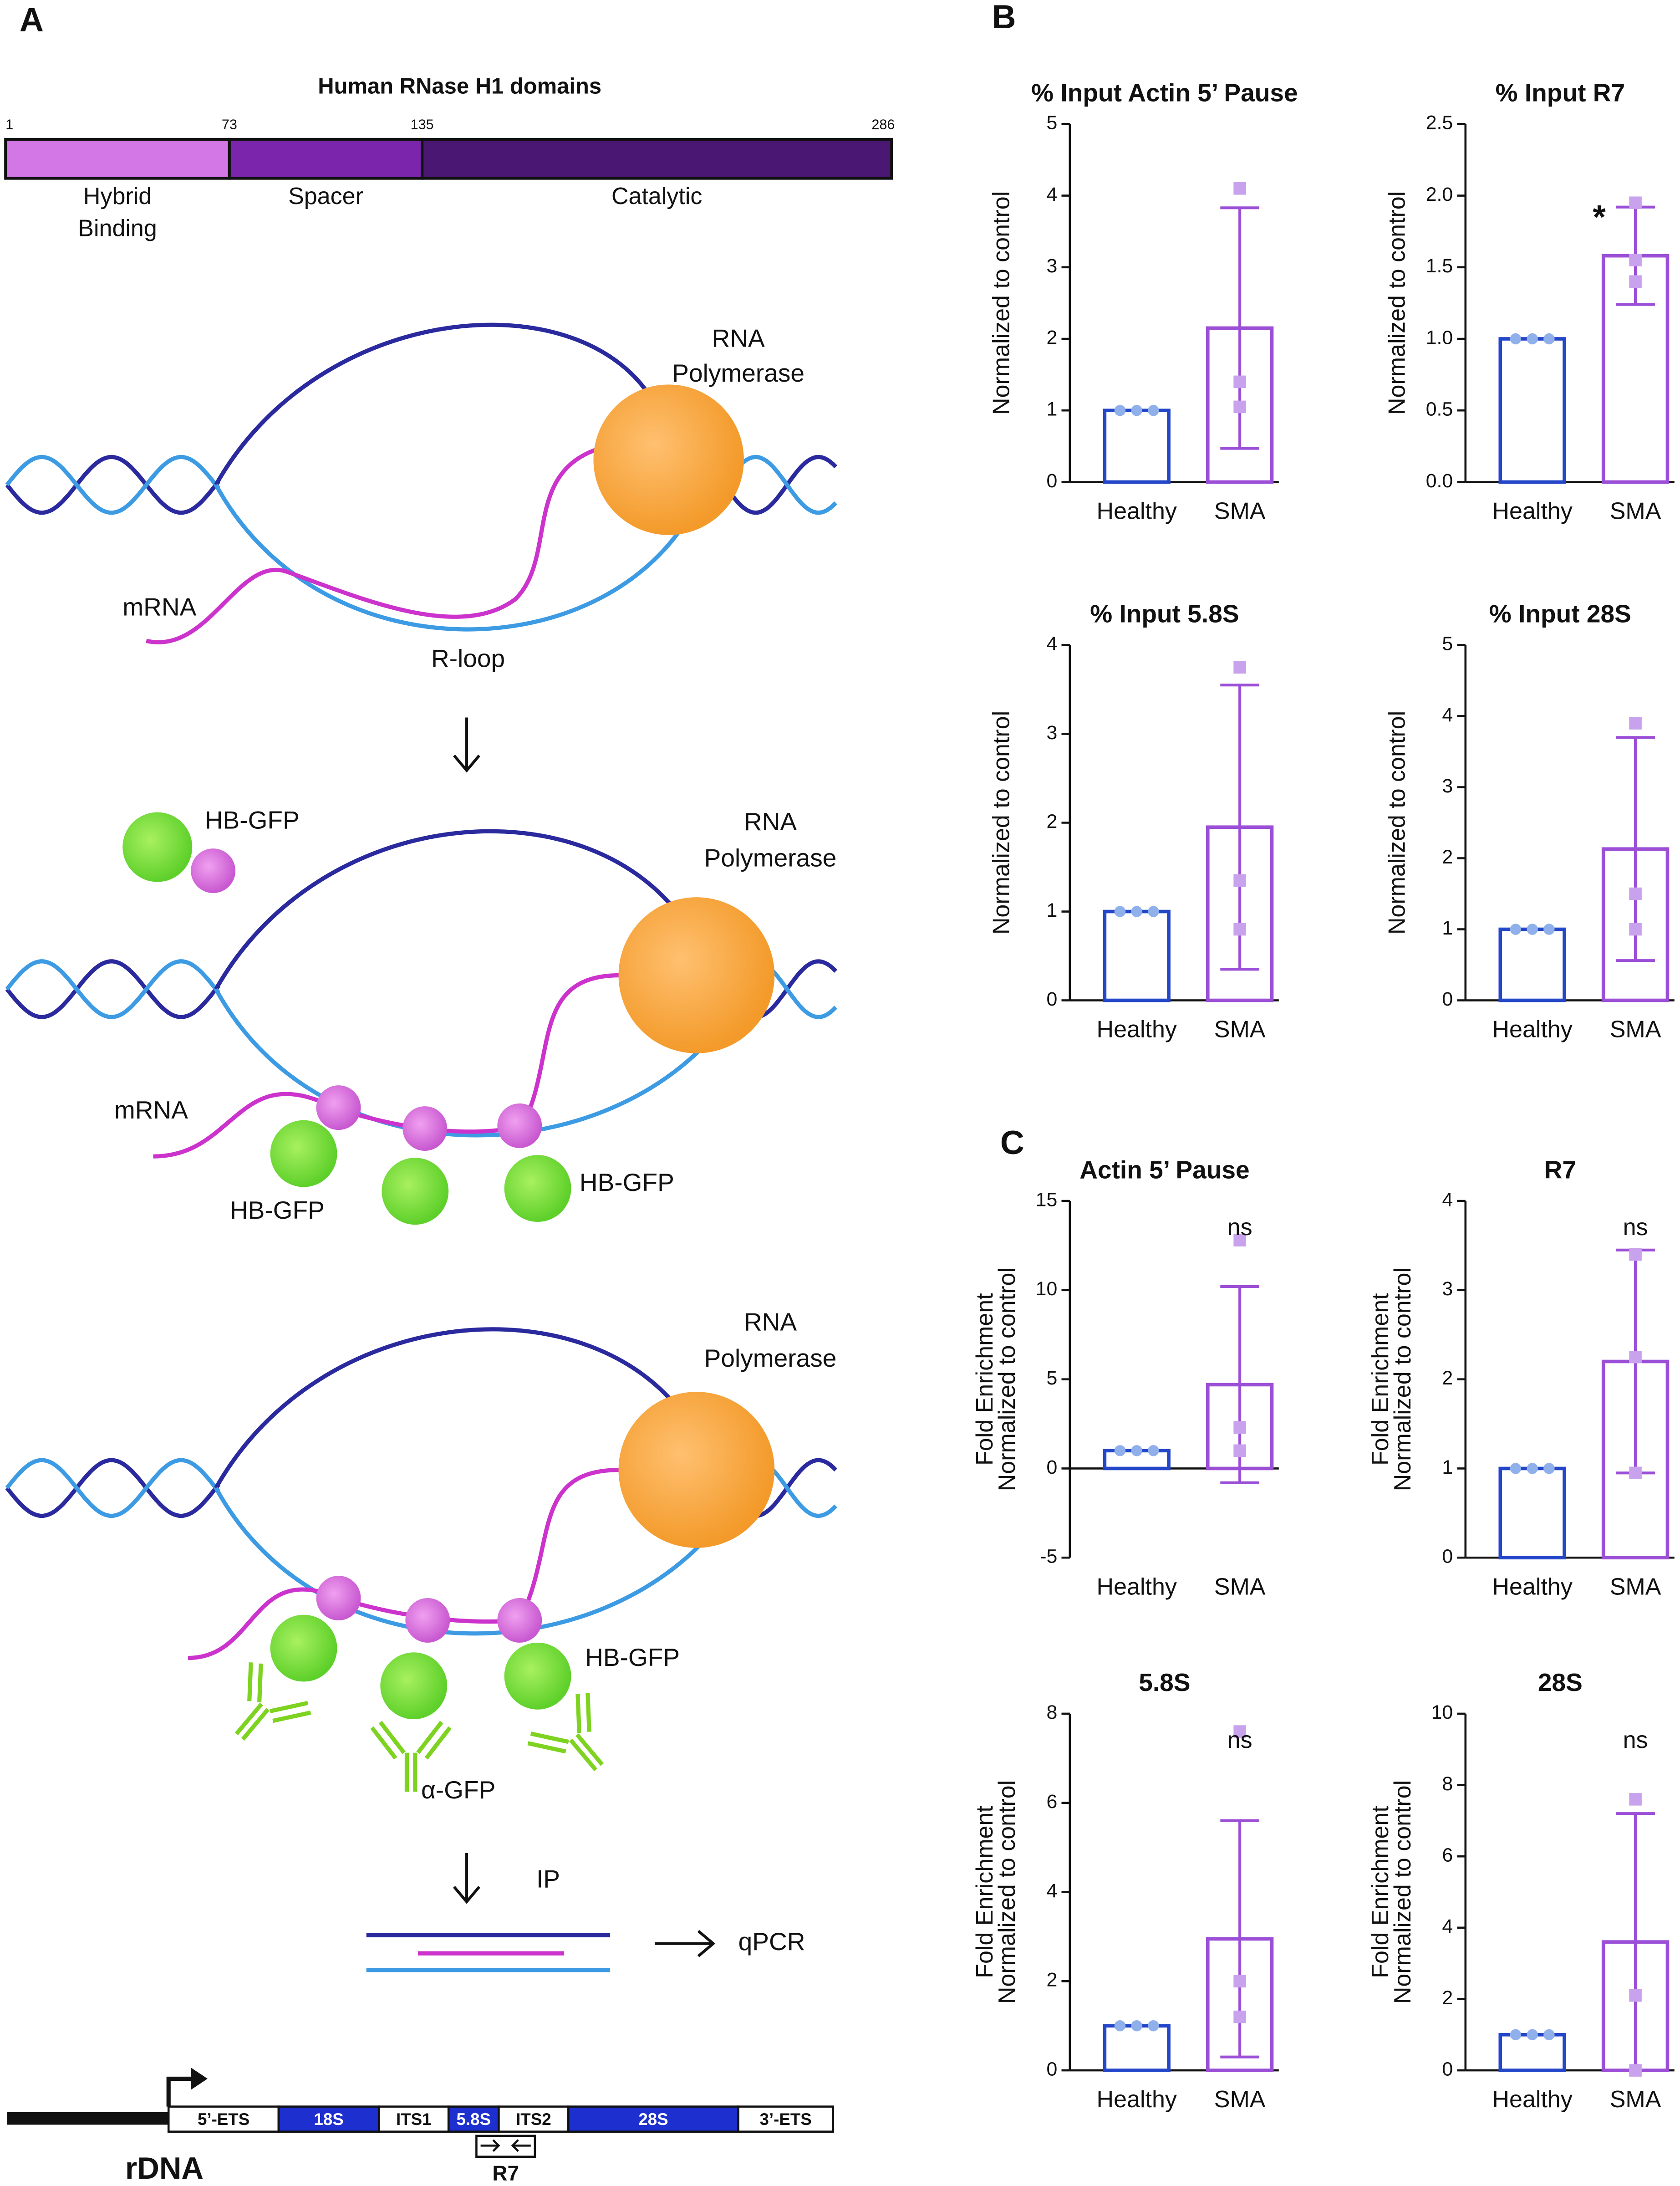 The height and width of the screenshot is (2186, 1680). Describe the element at coordinates (770, 1358) in the screenshot. I see `label-line: Polymerase` at that location.